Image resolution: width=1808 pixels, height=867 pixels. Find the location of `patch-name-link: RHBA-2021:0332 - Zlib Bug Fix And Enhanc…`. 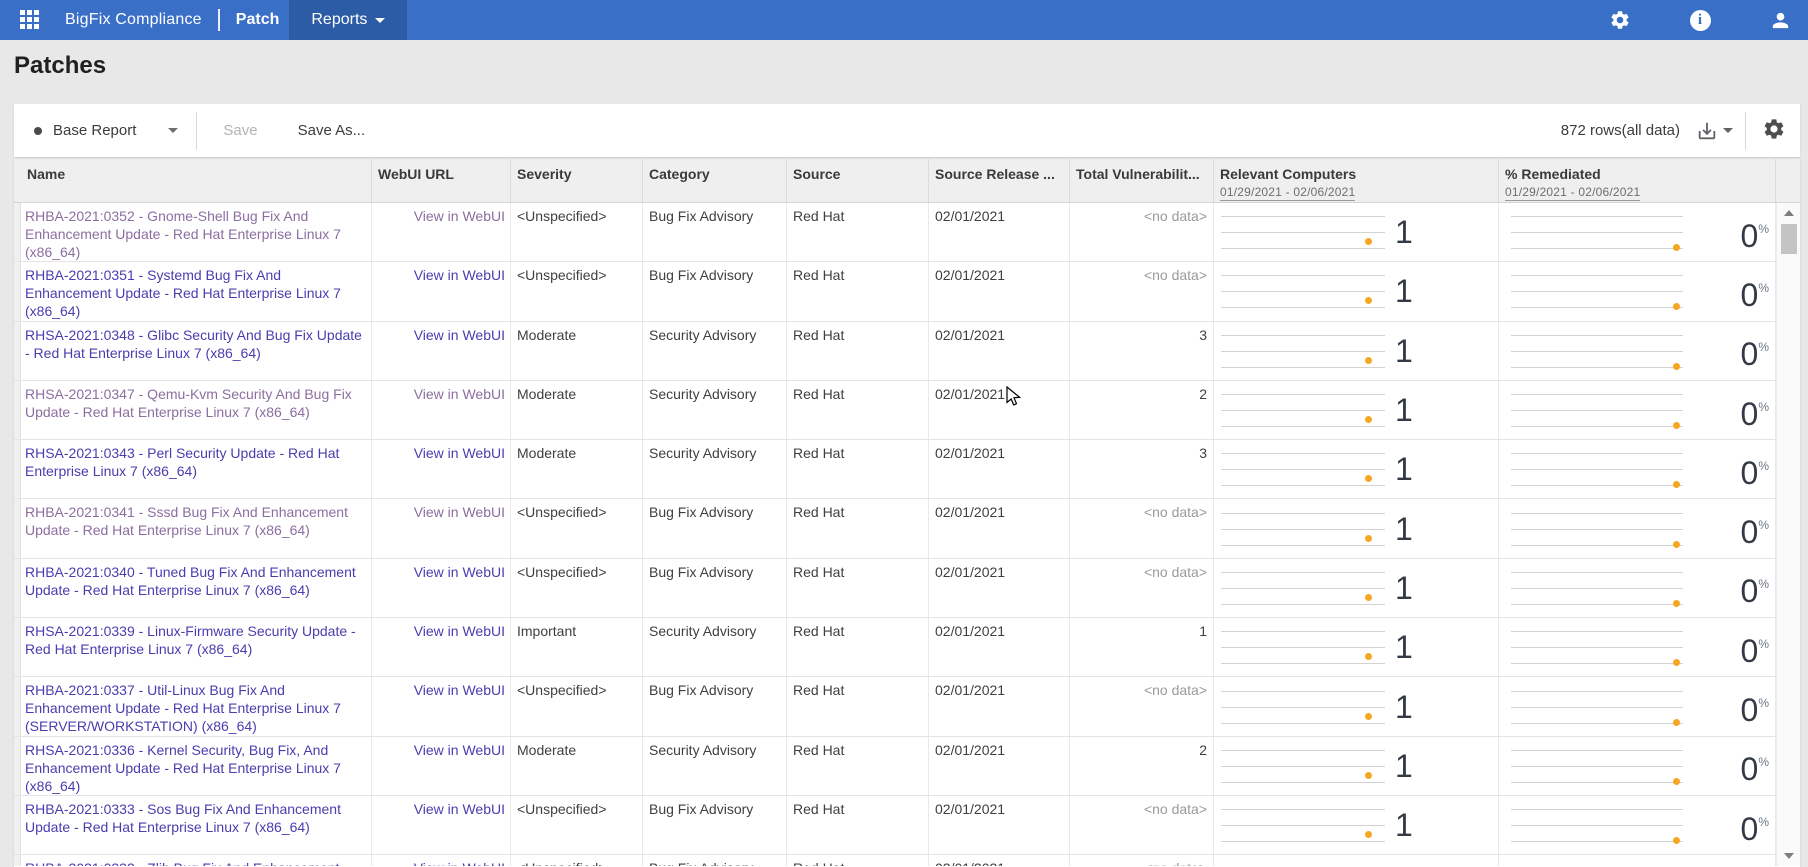

patch-name-link: RHBA-2021:0332 - Zlib Bug Fix And Enhanc… is located at coordinates (182, 863).